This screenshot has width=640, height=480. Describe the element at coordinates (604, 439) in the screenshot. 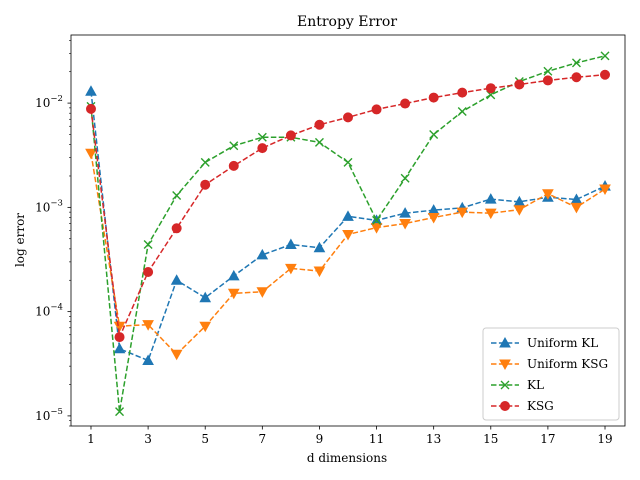

I see `x-tick-label: 19` at that location.